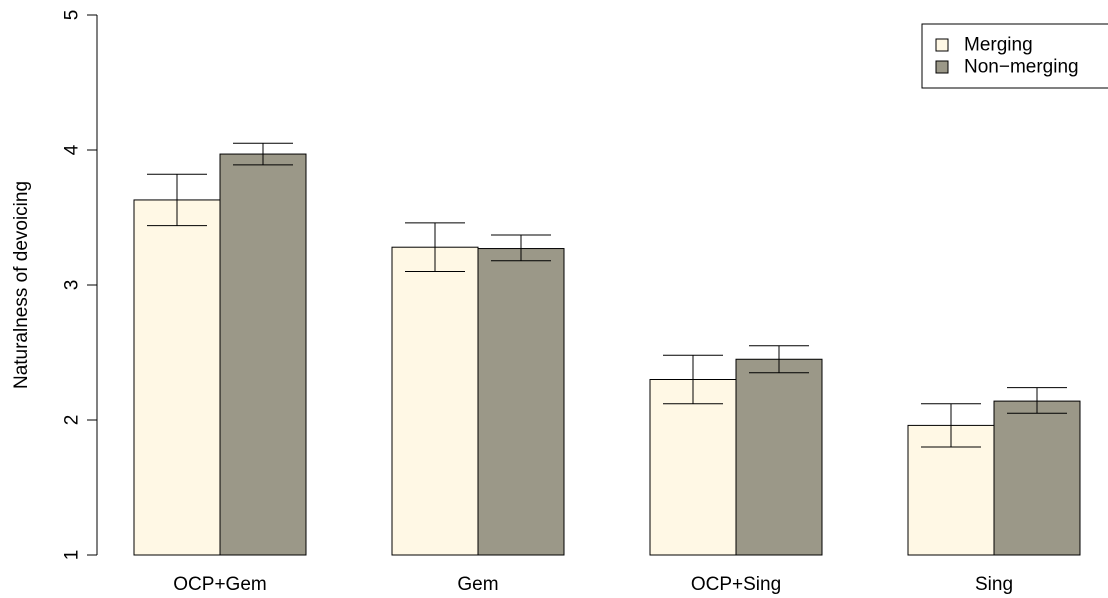 This screenshot has height=598, width=1108. Describe the element at coordinates (994, 584) in the screenshot. I see `x-category-label: Sing` at that location.